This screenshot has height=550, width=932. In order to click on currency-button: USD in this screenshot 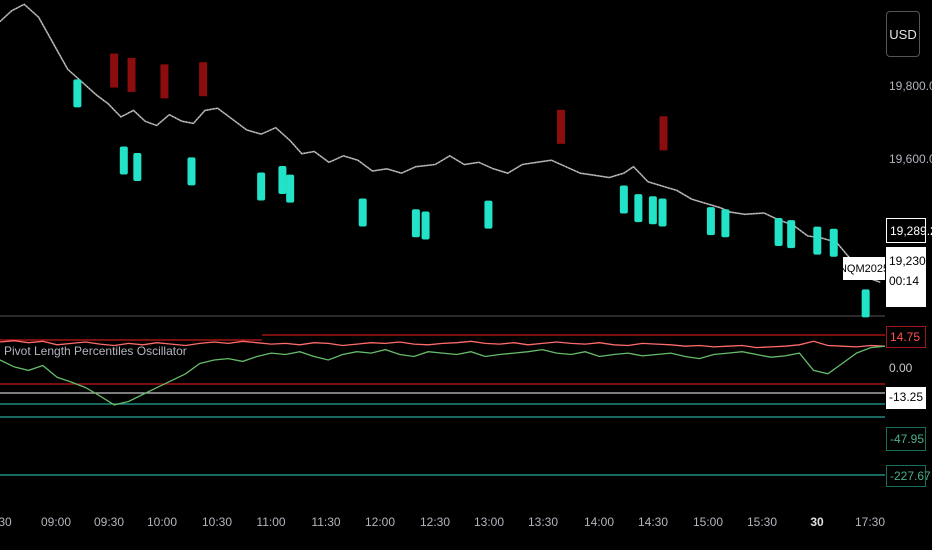, I will do `click(903, 34)`.